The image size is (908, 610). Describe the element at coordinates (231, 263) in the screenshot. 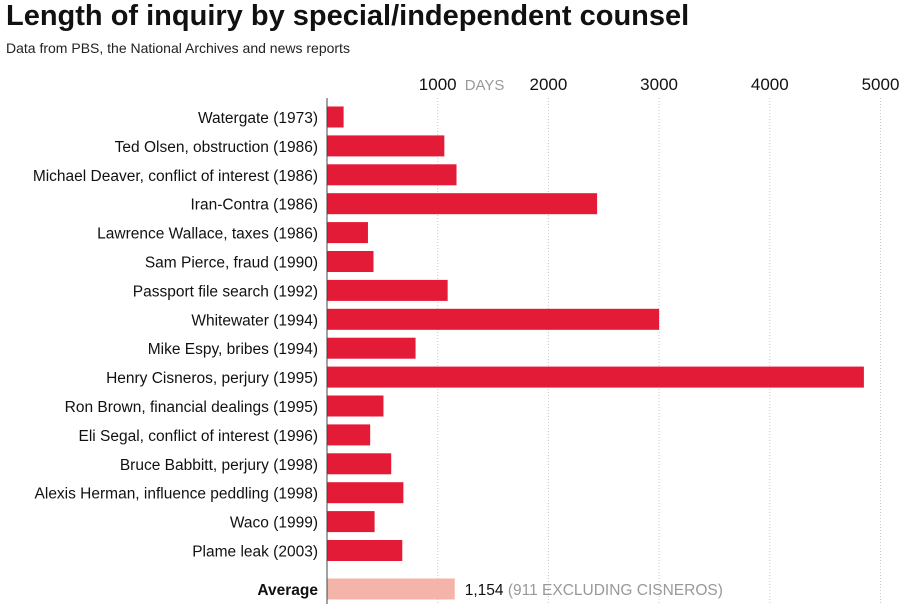

I see `category-label: Sam Pierce, fraud (1990)` at that location.